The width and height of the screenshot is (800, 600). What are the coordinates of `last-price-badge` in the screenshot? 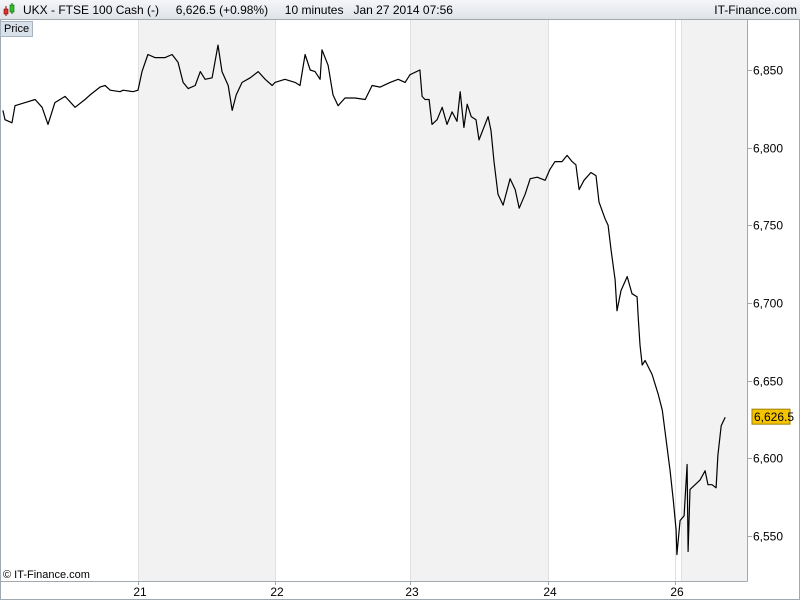 It's located at (771, 416).